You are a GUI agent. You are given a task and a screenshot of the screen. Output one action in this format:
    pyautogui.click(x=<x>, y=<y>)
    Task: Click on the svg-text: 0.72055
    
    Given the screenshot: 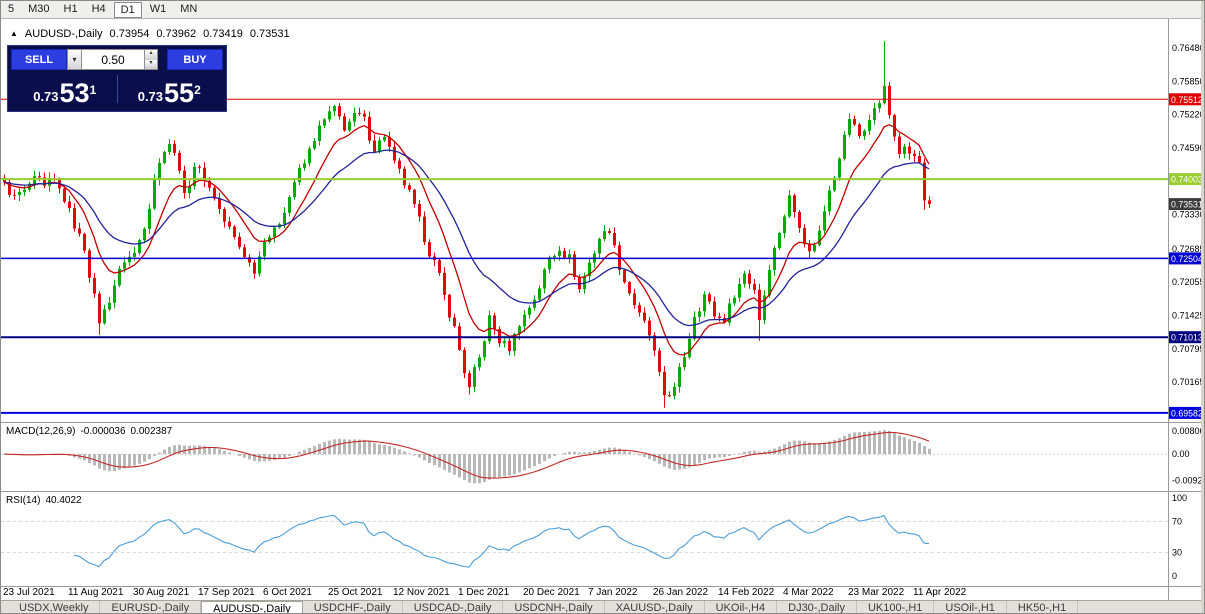 What is the action you would take?
    pyautogui.click(x=1188, y=282)
    